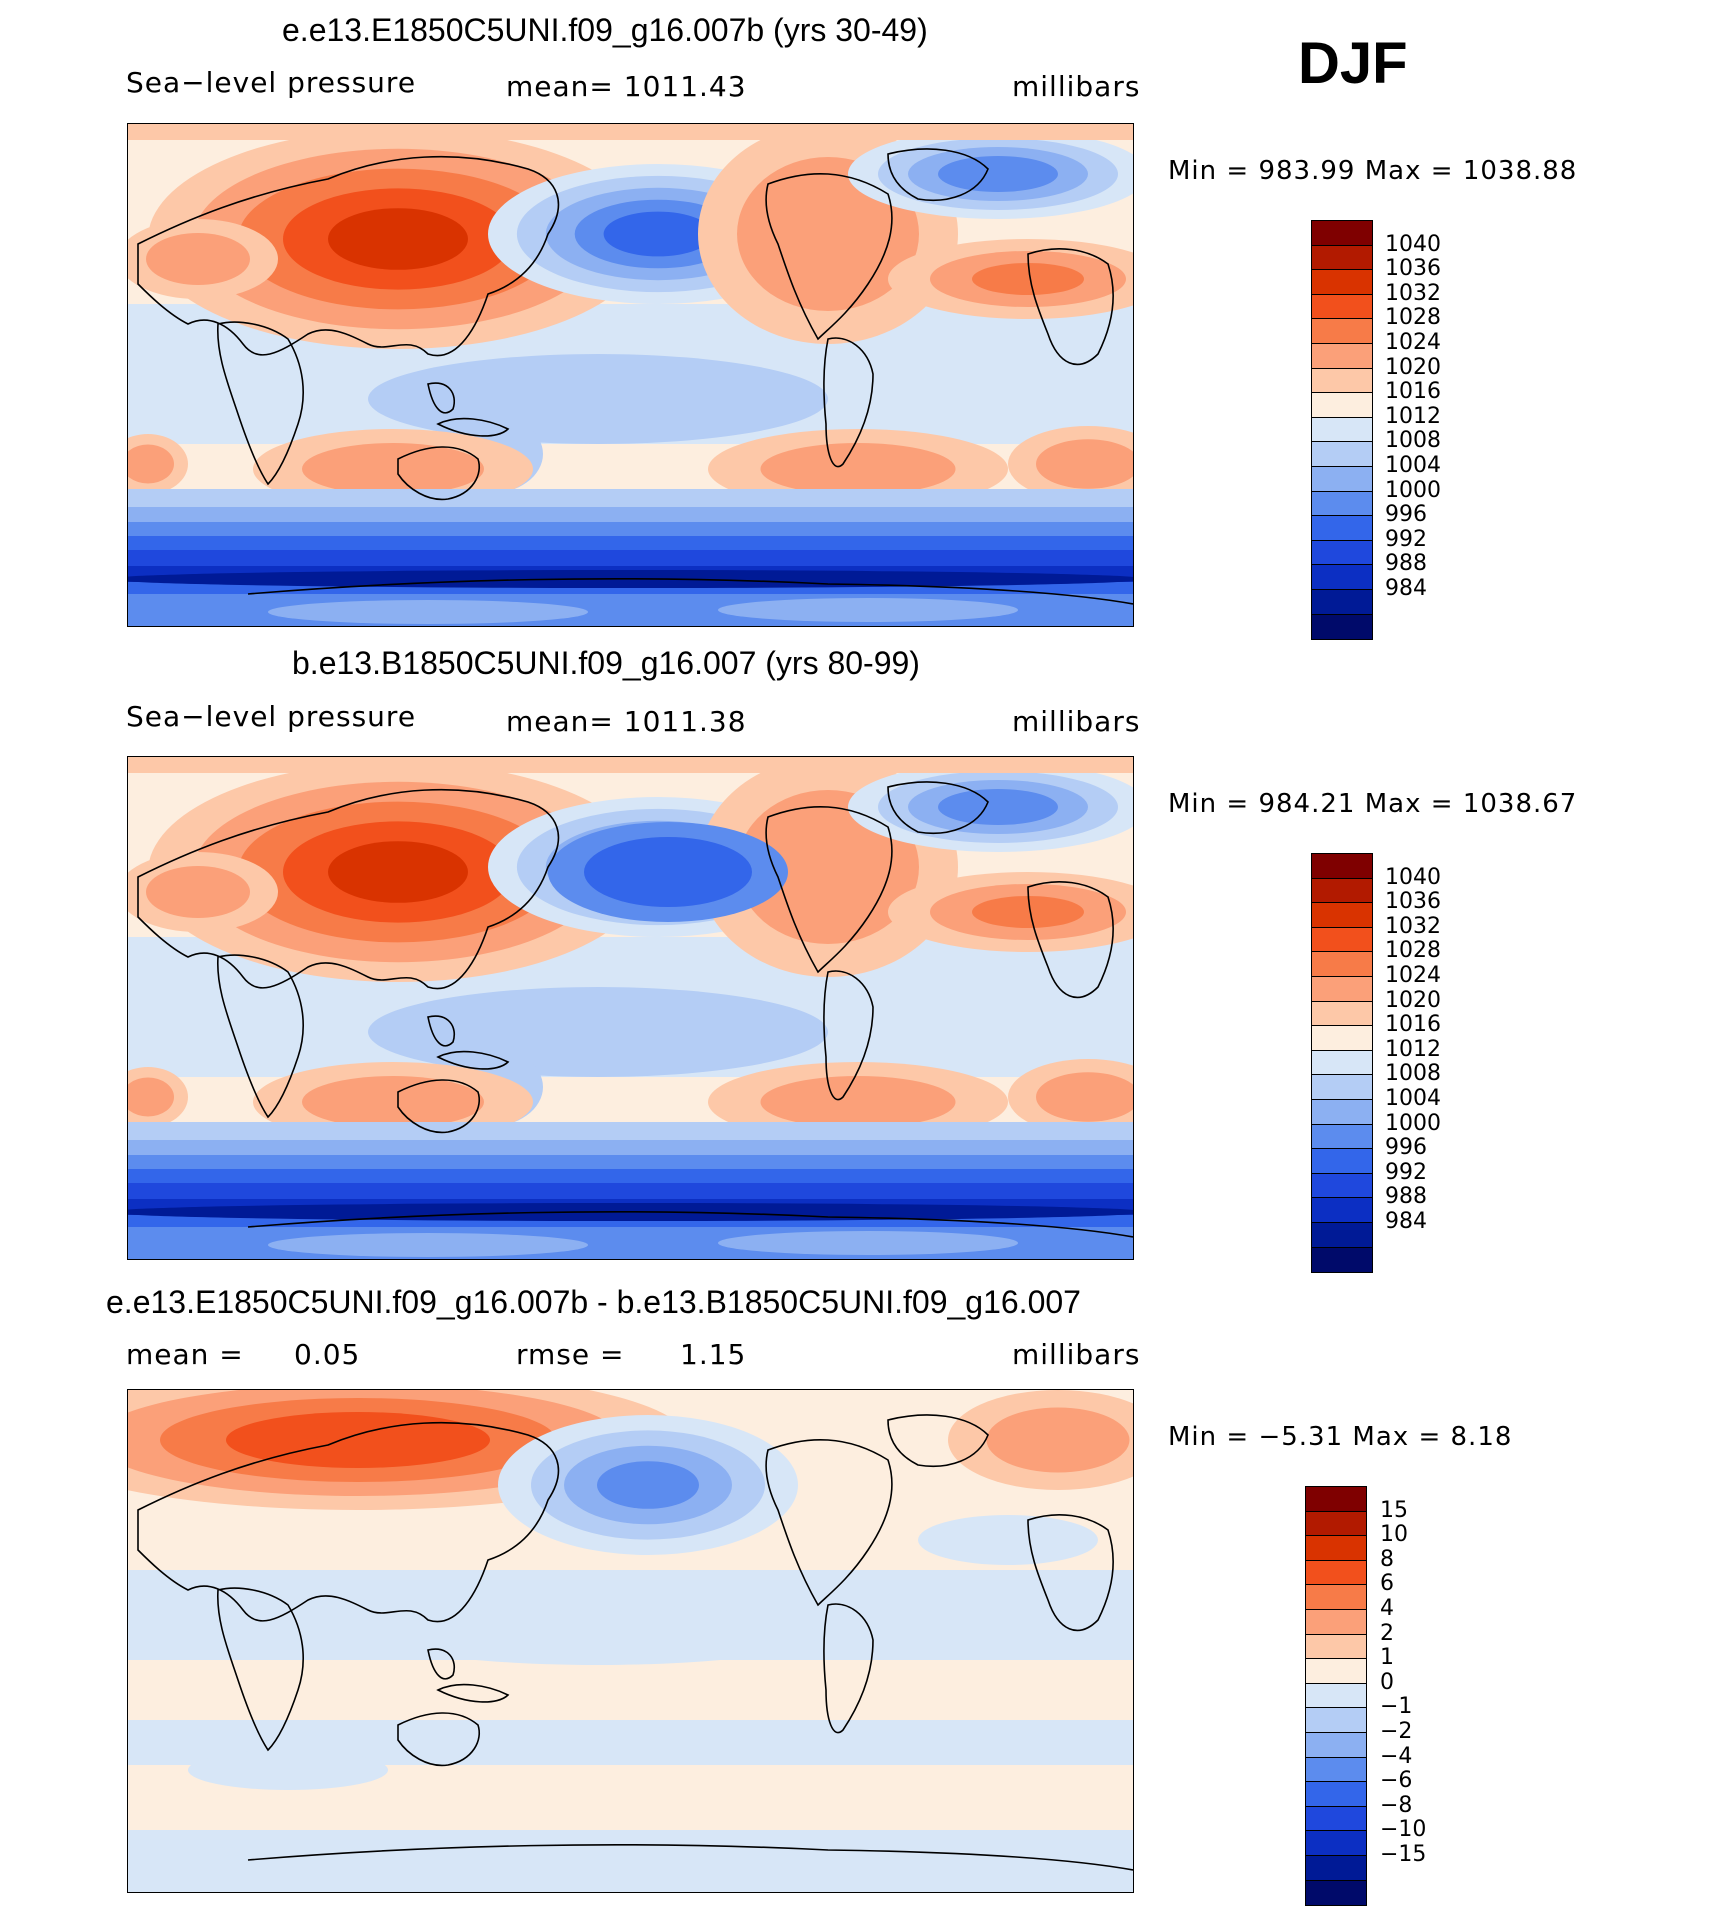 Image resolution: width=1710 pixels, height=1913 pixels. I want to click on colorbar-tick-label: 992, so click(1406, 1172).